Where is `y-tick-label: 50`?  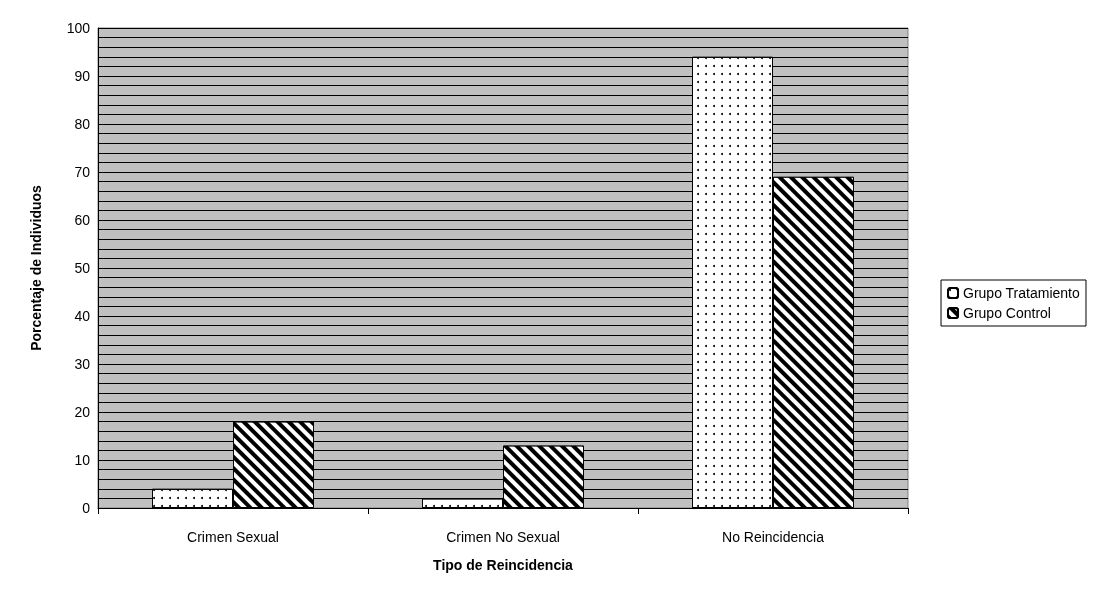 y-tick-label: 50 is located at coordinates (82, 268).